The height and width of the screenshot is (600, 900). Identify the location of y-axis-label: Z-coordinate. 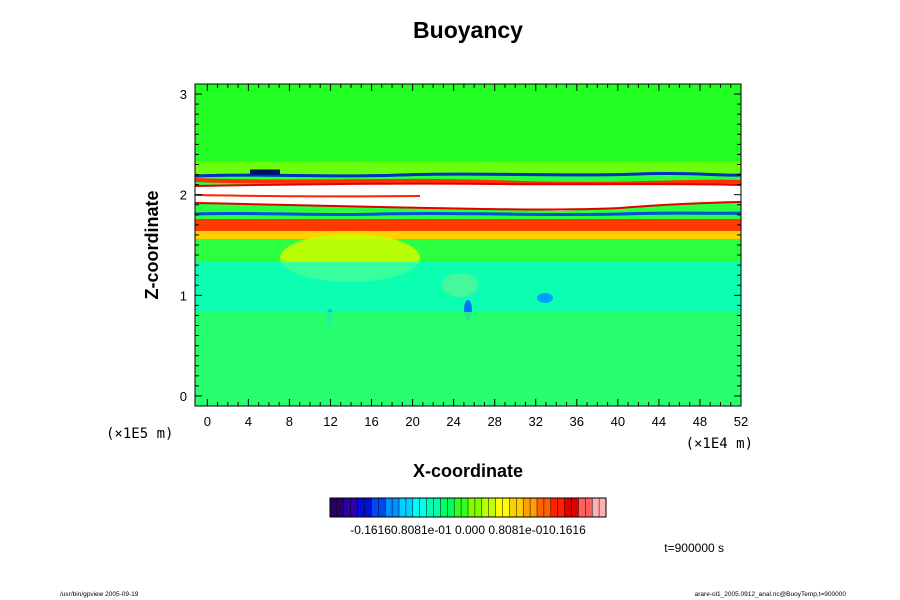
(152, 244).